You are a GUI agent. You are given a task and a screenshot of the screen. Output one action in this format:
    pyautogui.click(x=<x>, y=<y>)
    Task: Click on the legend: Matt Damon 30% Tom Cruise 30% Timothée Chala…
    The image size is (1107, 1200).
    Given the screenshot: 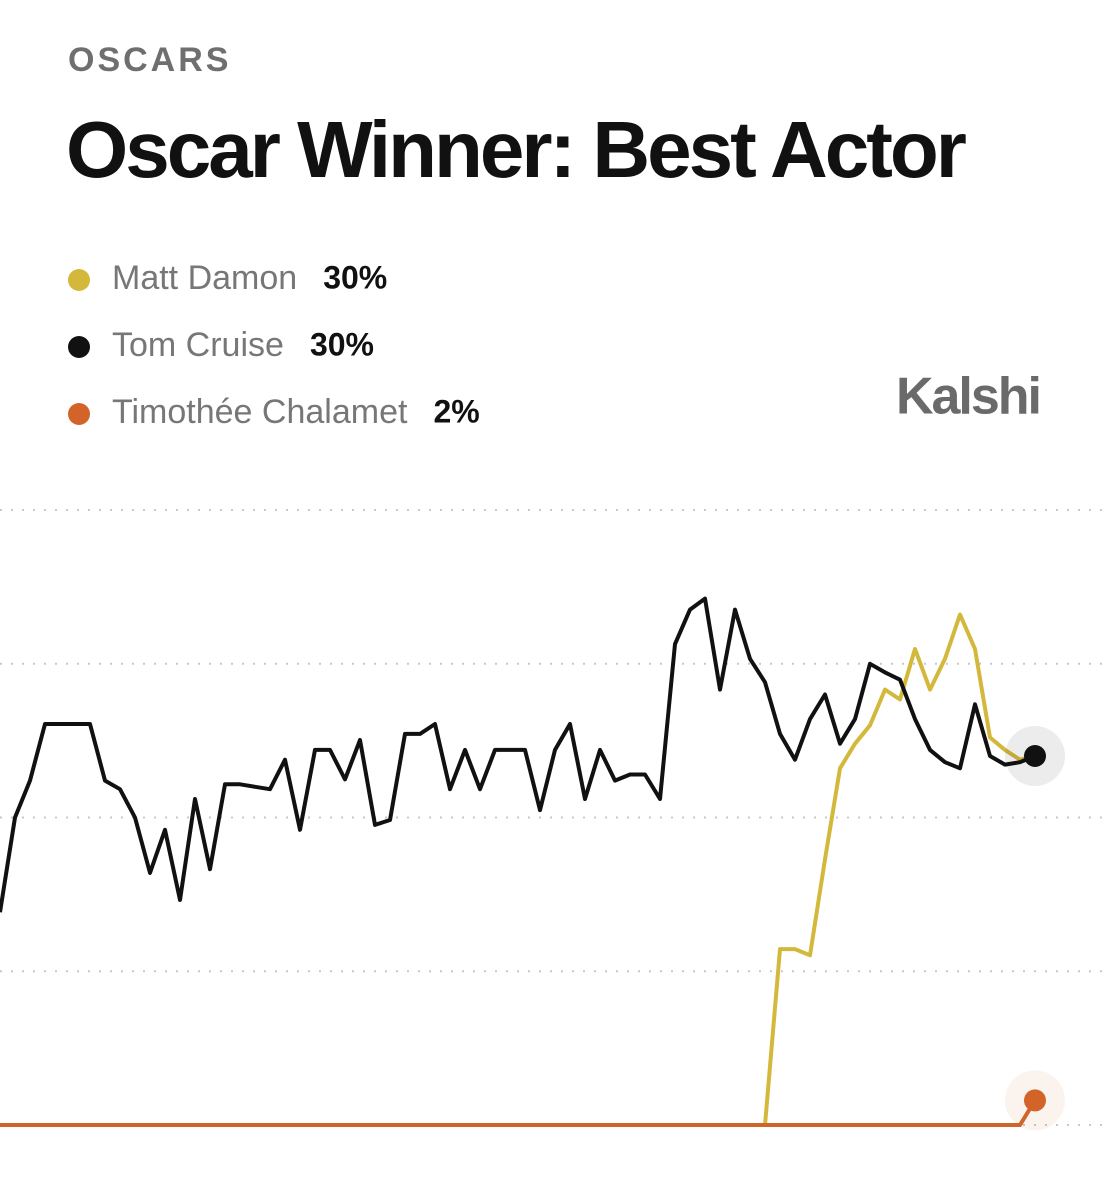 What is the action you would take?
    pyautogui.click(x=274, y=345)
    